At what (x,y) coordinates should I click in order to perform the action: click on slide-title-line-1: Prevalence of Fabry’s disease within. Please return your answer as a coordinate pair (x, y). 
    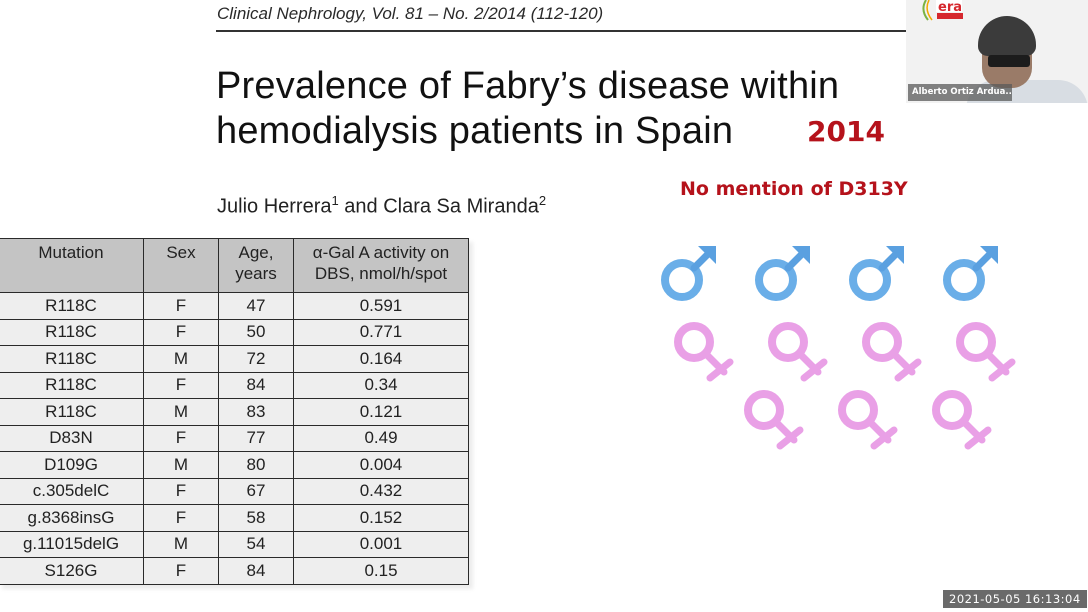
    Looking at the image, I should click on (528, 86).